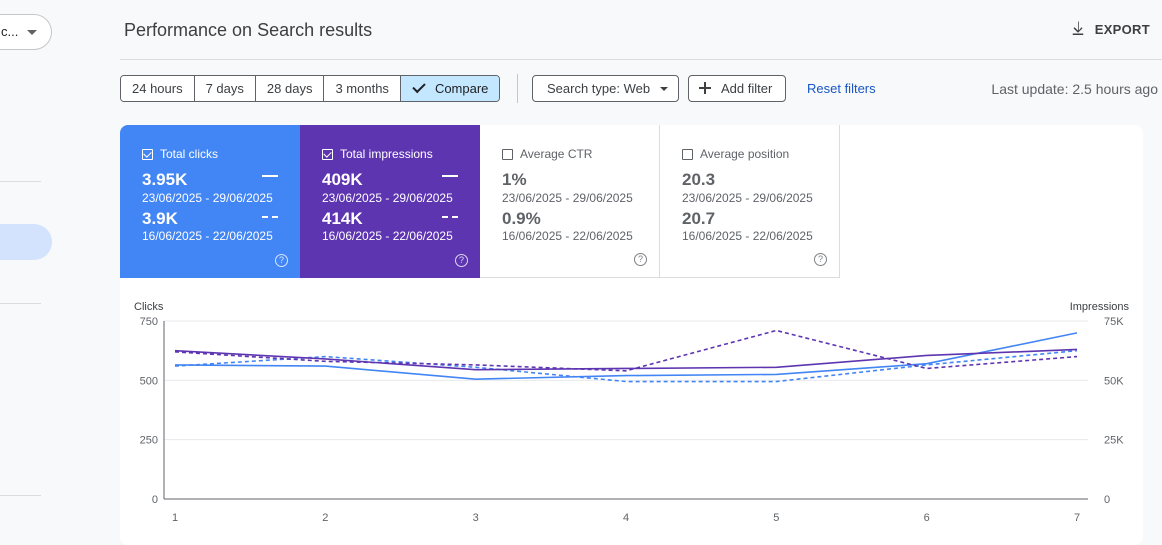 The height and width of the screenshot is (545, 1162). I want to click on sidebar-item-active, so click(26, 242).